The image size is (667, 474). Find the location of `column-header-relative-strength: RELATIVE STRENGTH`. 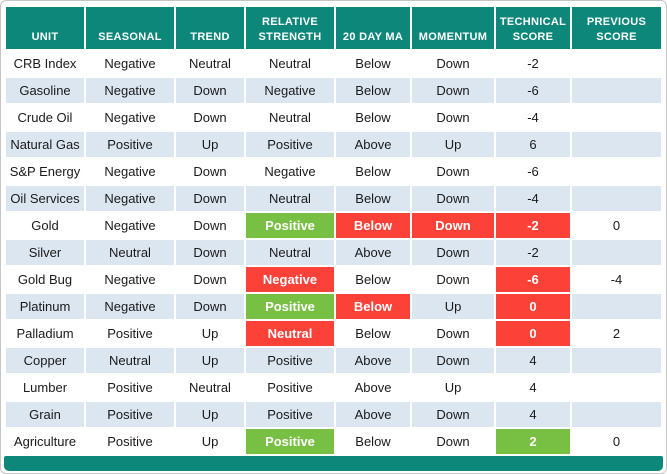

column-header-relative-strength: RELATIVE STRENGTH is located at coordinates (290, 28).